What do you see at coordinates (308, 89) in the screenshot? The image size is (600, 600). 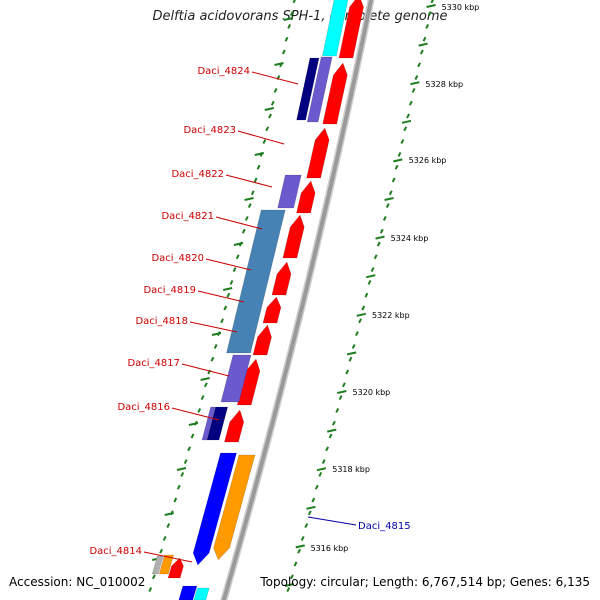 I see `gene-navy` at bounding box center [308, 89].